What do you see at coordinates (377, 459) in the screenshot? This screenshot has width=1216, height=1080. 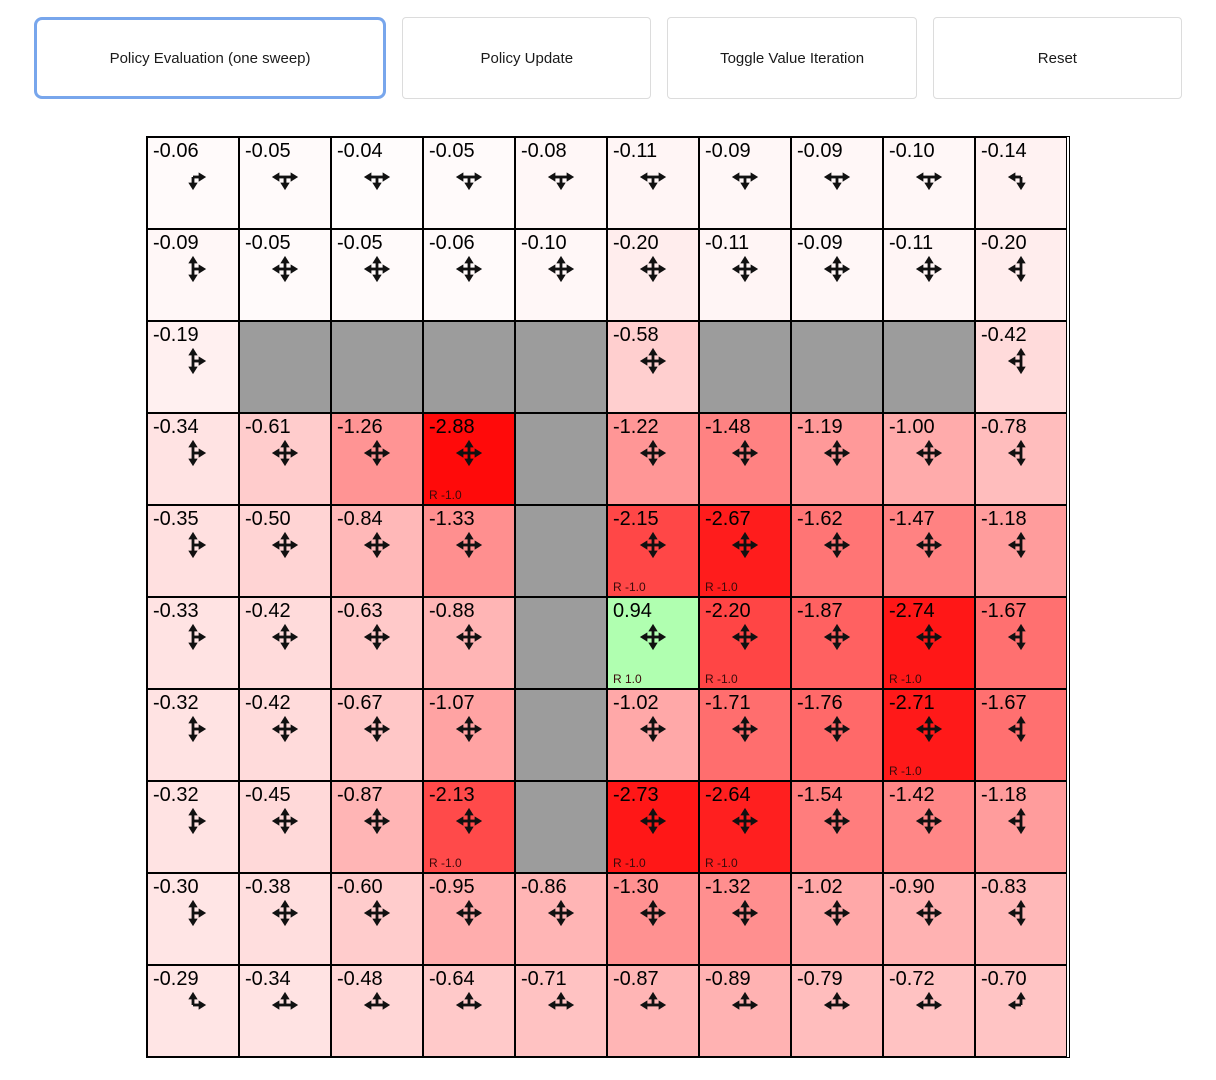 I see `grid-cell: -1.26` at bounding box center [377, 459].